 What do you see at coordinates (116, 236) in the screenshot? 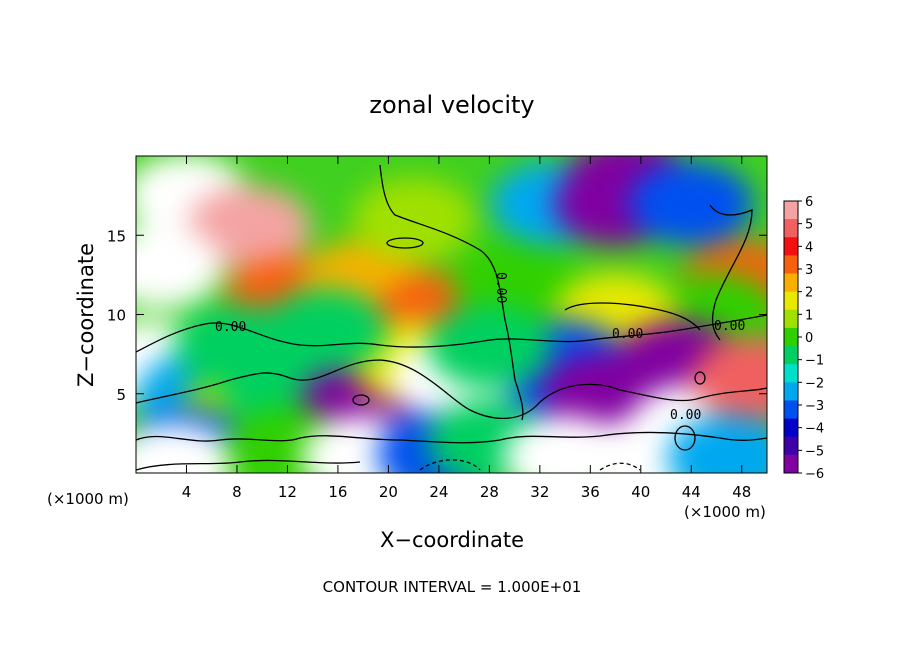
I see `y-tick-label: 15` at bounding box center [116, 236].